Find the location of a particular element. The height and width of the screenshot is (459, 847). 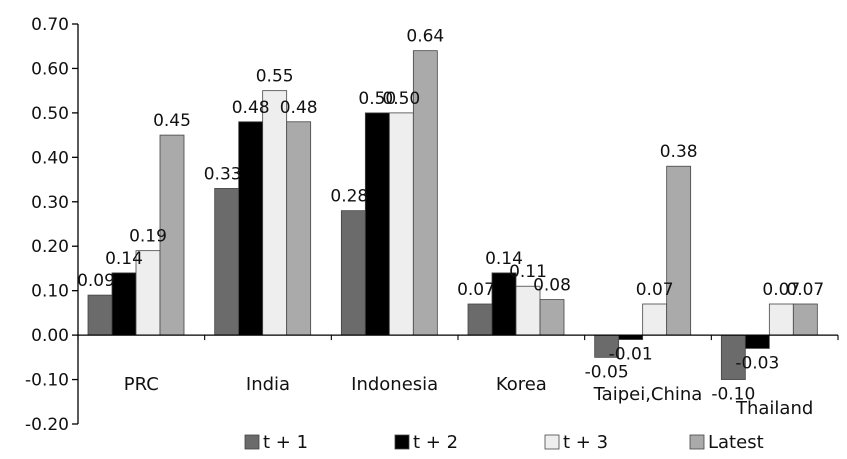

data-label: 0.19 is located at coordinates (148, 237).